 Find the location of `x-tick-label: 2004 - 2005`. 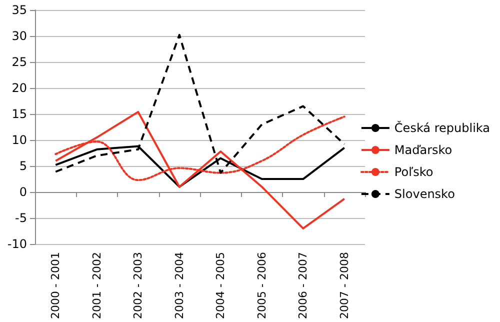

x-tick-label: 2004 - 2005 is located at coordinates (221, 285).